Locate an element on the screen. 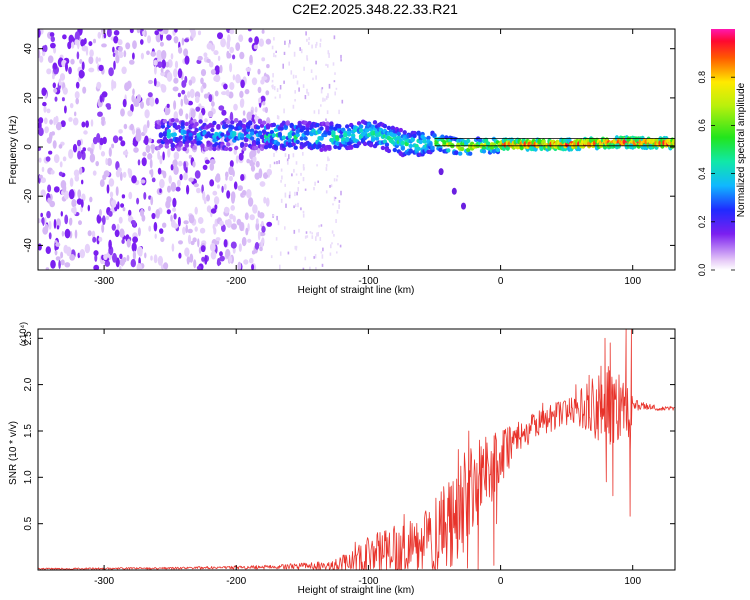 This screenshot has width=750, height=600. y-tick-label: 40 is located at coordinates (28, 49).